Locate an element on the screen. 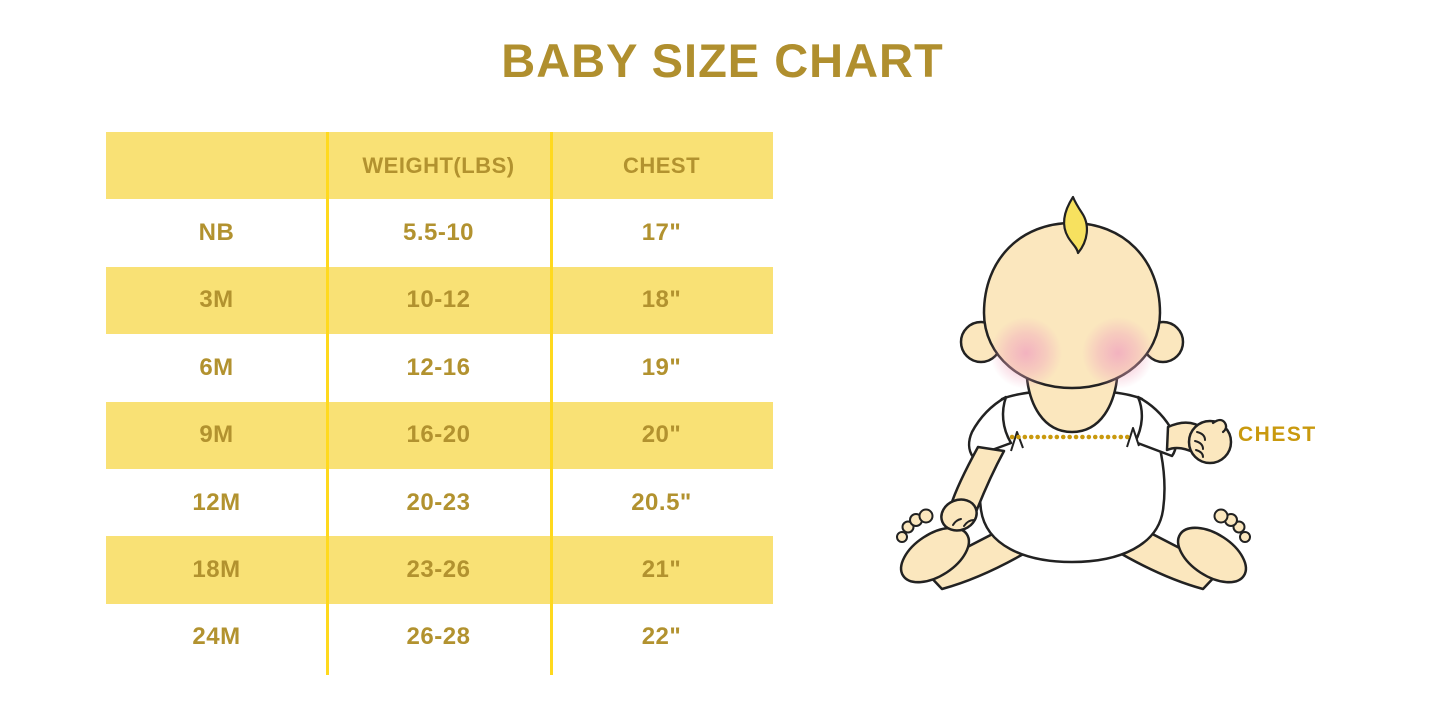 This screenshot has width=1445, height=723. table-row: NB 5.5-10 17" is located at coordinates (439, 232).